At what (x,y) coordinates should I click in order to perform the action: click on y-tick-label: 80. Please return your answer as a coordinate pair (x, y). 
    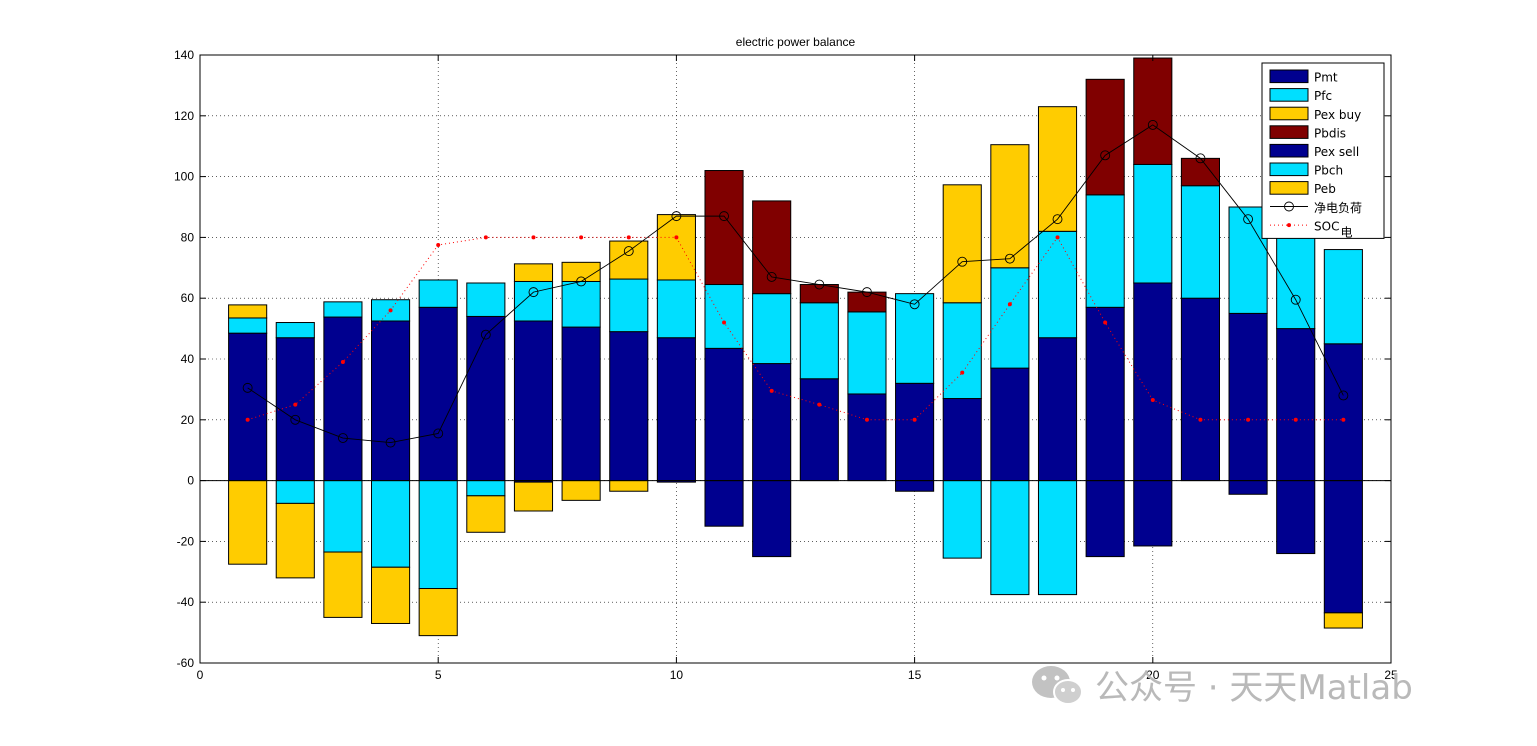
    Looking at the image, I should click on (188, 237).